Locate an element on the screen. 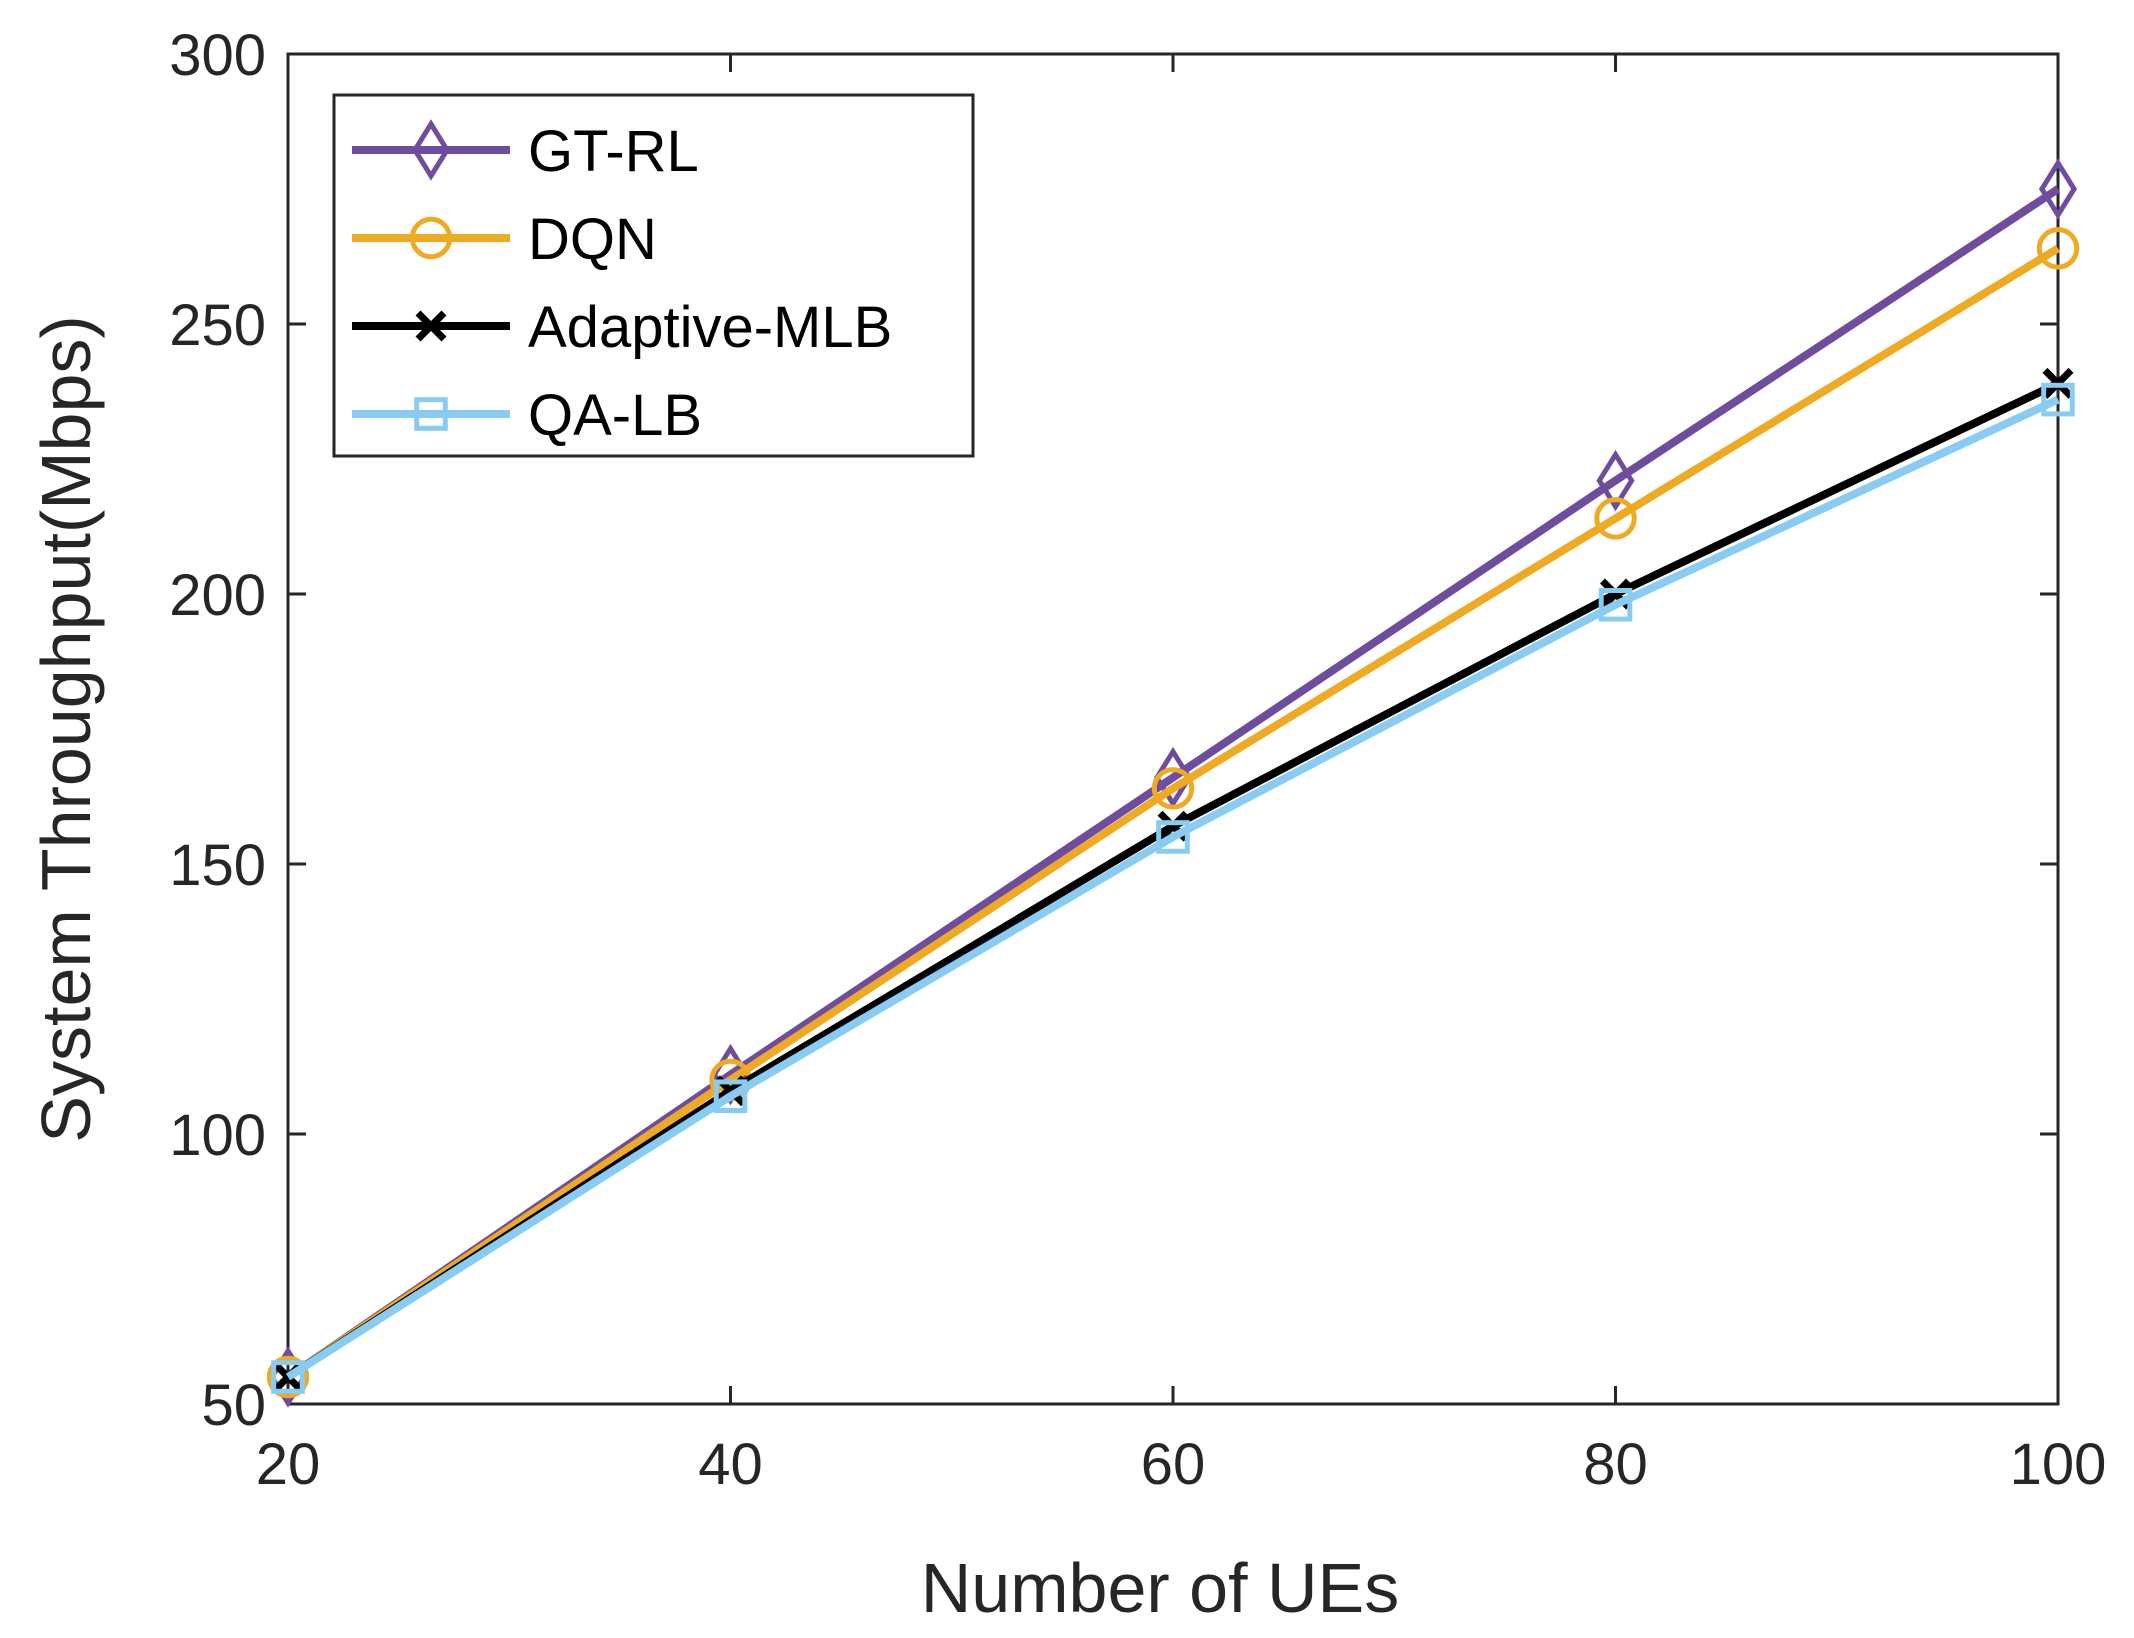 This screenshot has width=2134, height=1638. legend-entry-dqn: DQN is located at coordinates (504, 239).